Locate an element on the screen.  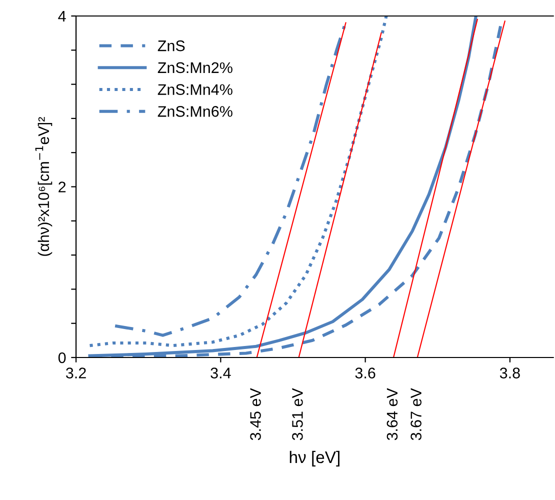
x-axis-title: hν [eV] is located at coordinates (315, 458).